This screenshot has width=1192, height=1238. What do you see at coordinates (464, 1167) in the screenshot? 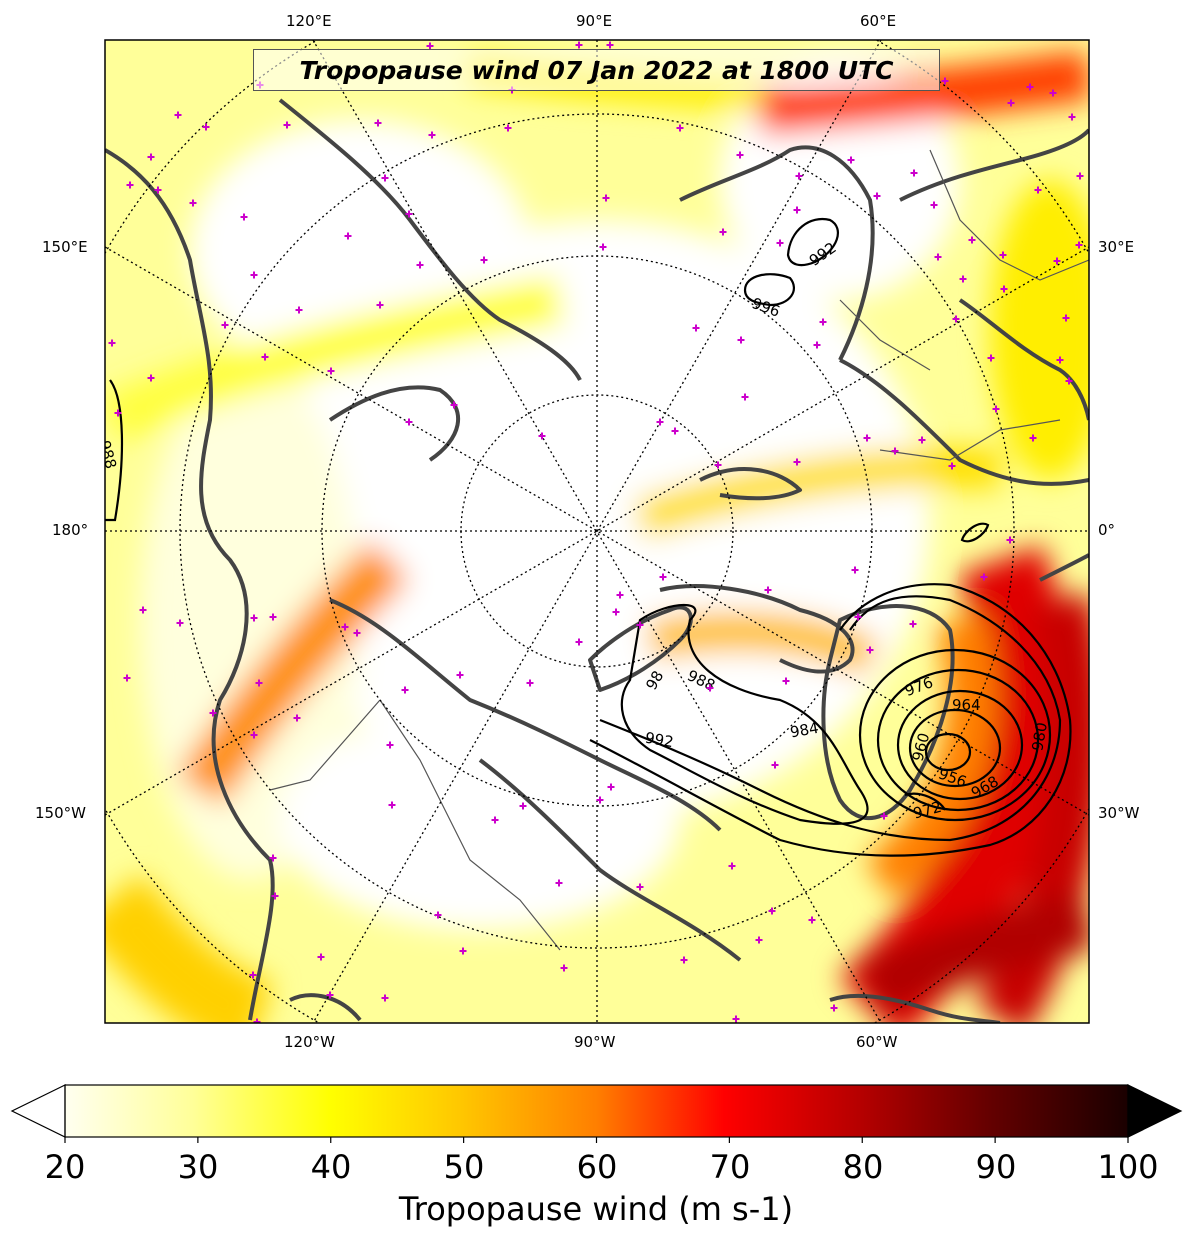
I see `colorbar-tick-label: 50` at bounding box center [464, 1167].